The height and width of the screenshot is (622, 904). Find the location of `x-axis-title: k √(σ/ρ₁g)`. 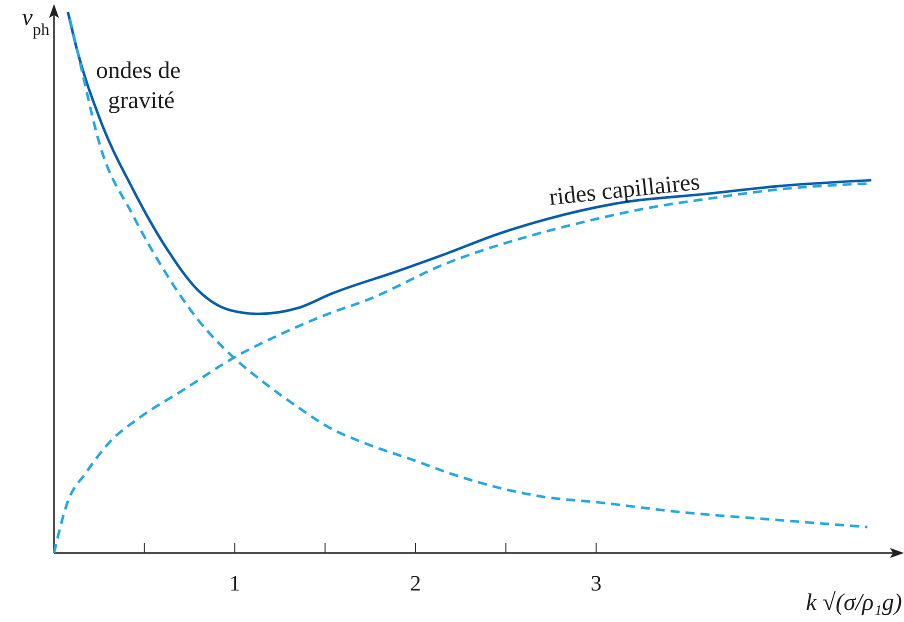

x-axis-title: k √(σ/ρ₁g) is located at coordinates (854, 603).